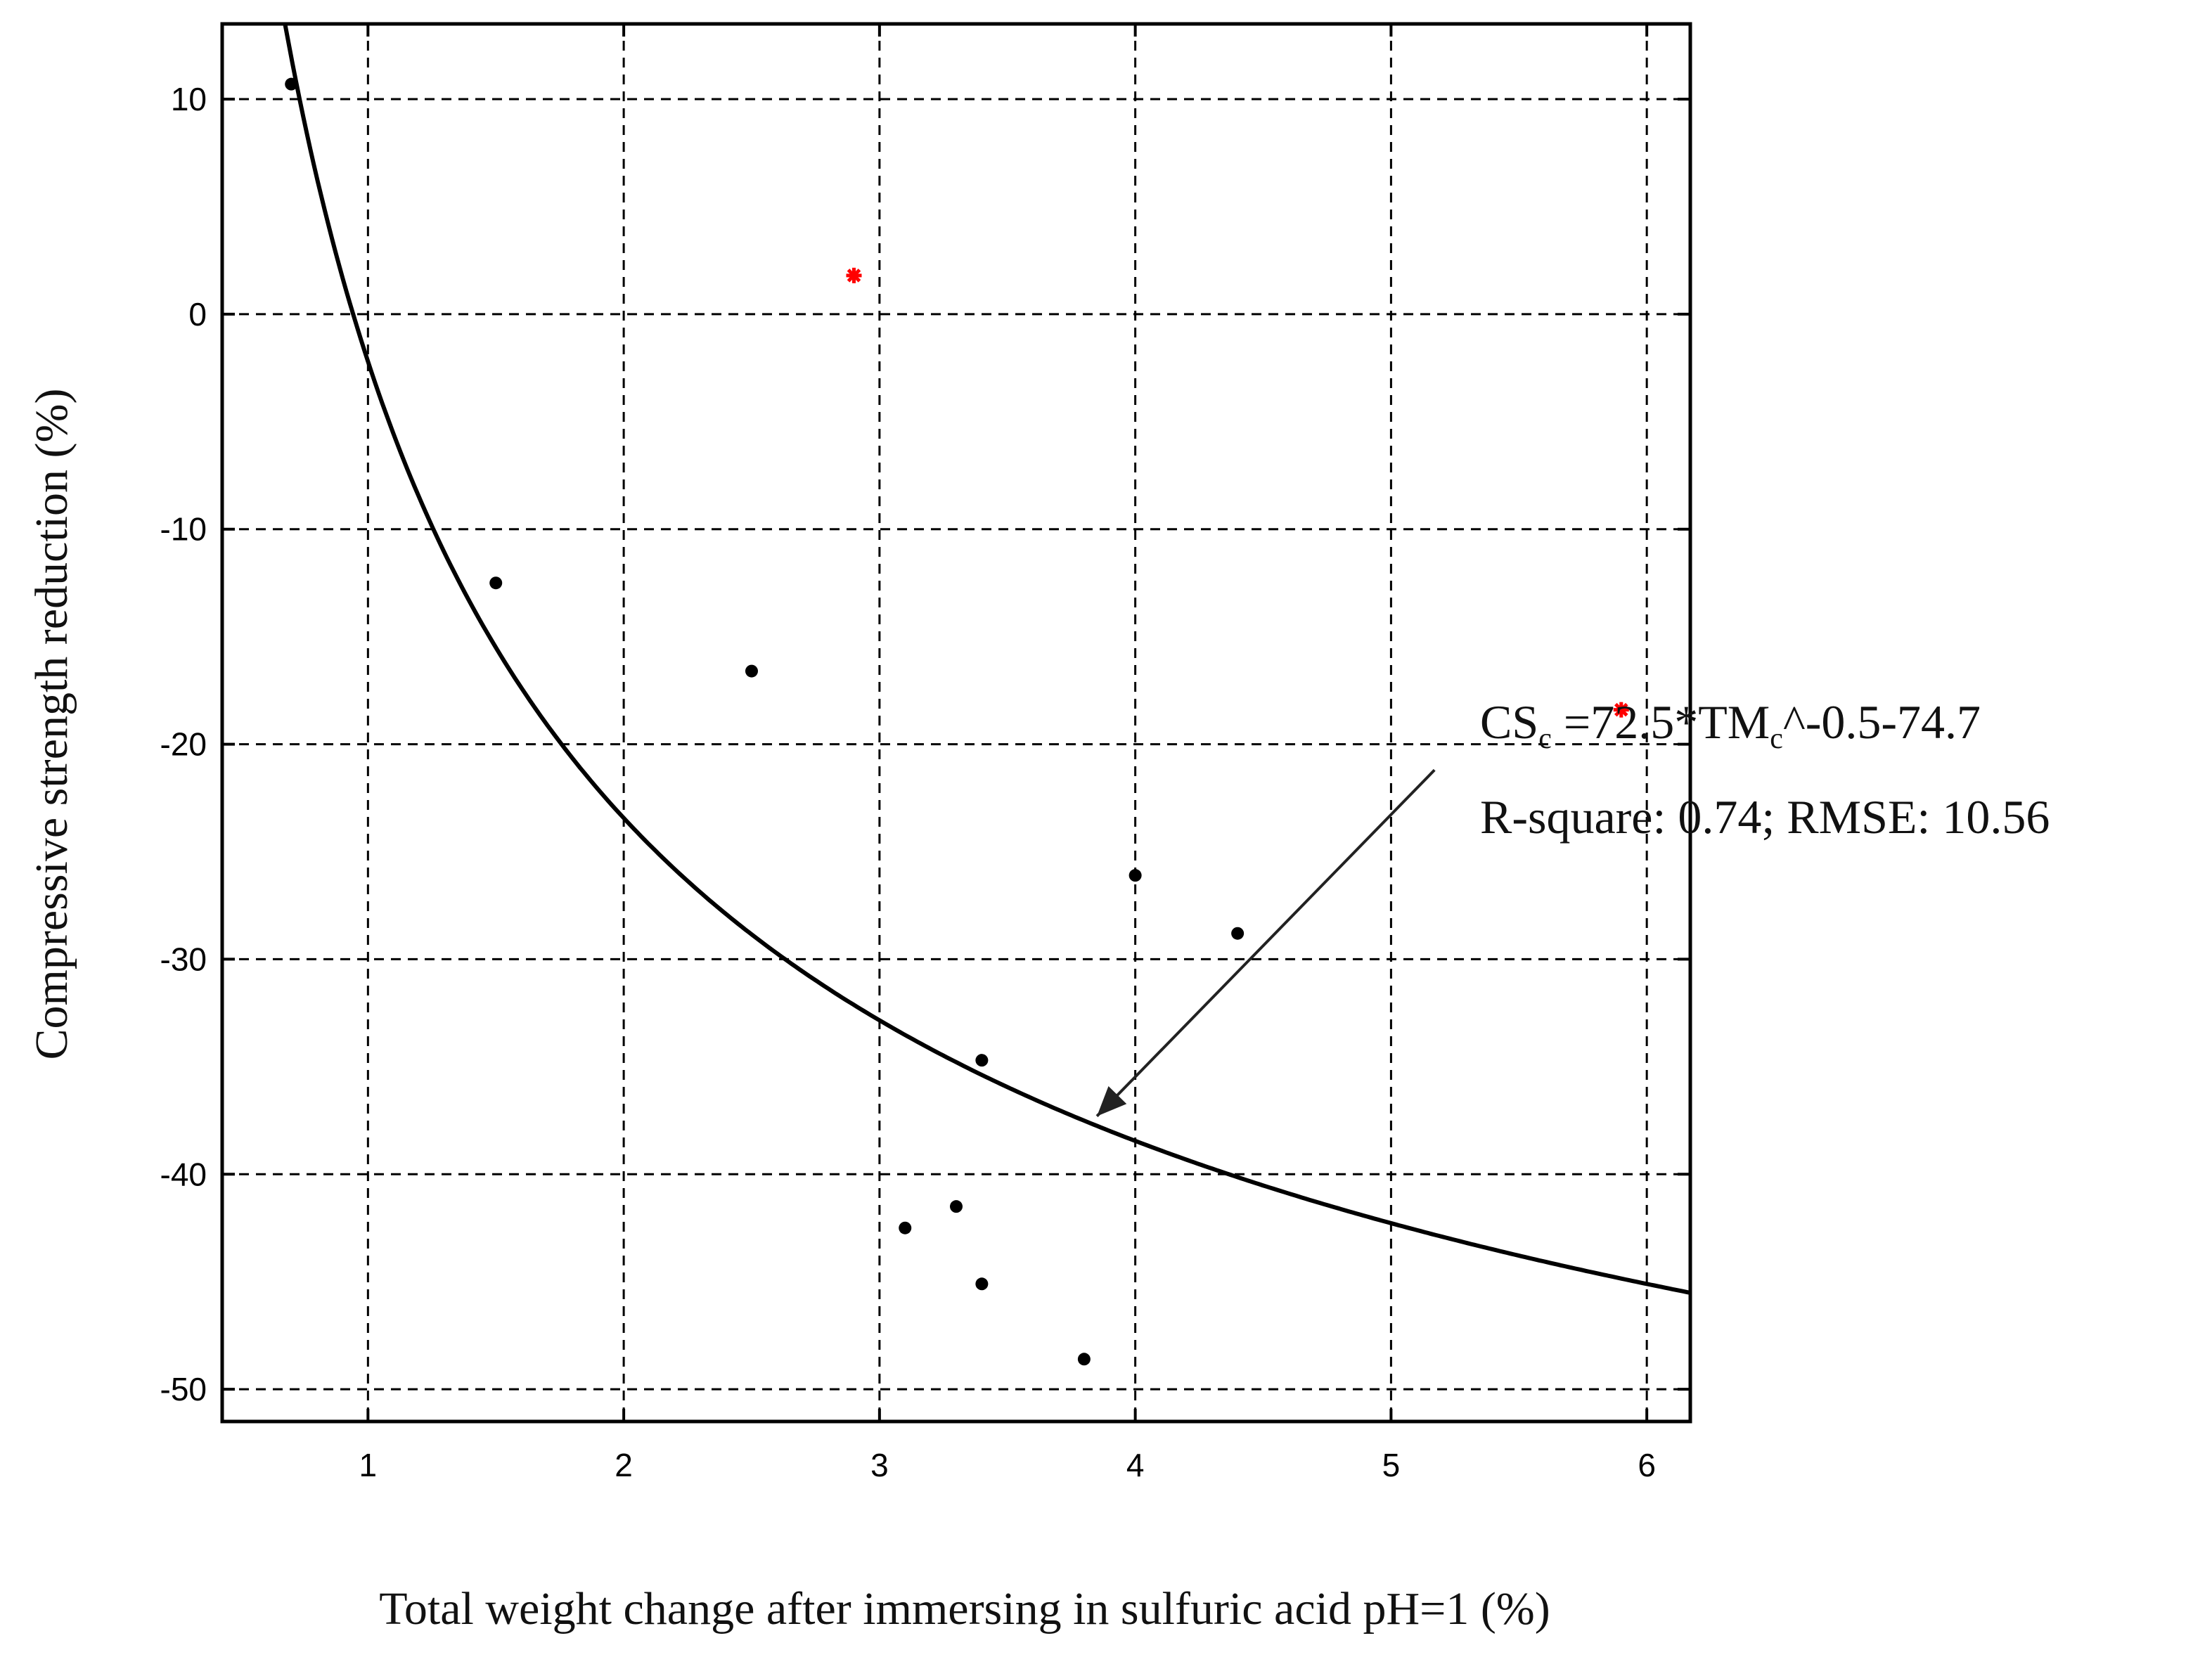  Describe the element at coordinates (1647, 1465) in the screenshot. I see `x-tick-label: 6` at that location.